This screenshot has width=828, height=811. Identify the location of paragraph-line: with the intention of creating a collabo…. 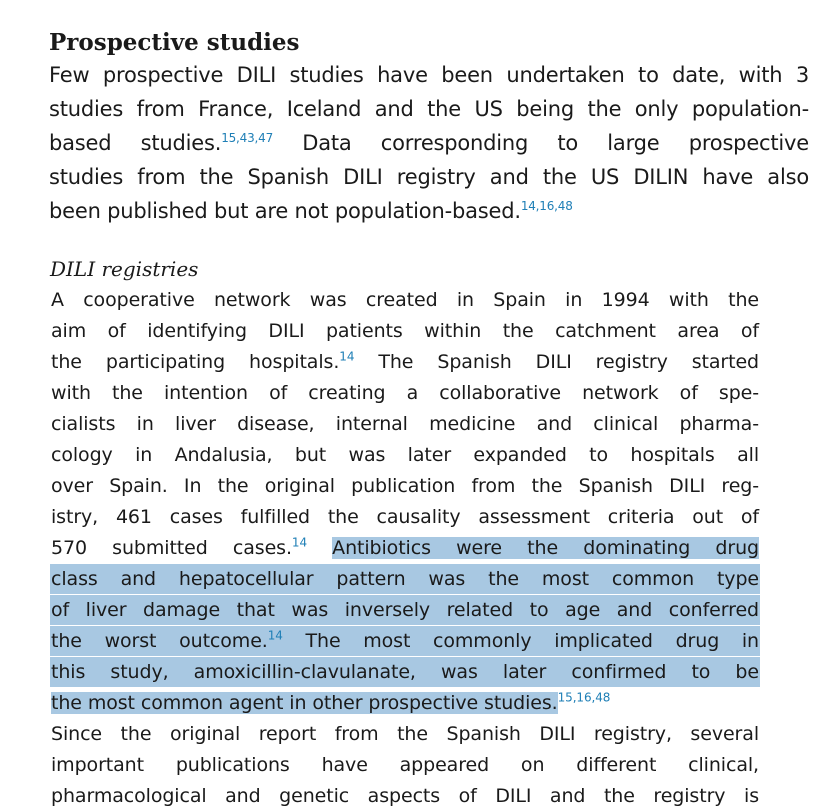
(405, 393).